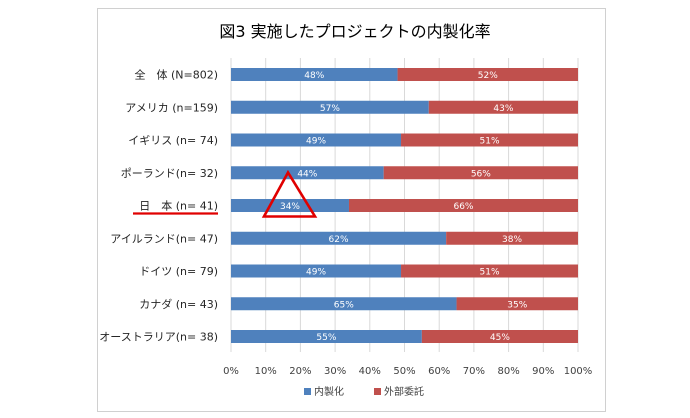 Image resolution: width=690 pixels, height=418 pixels. I want to click on data-label: 62%, so click(339, 240).